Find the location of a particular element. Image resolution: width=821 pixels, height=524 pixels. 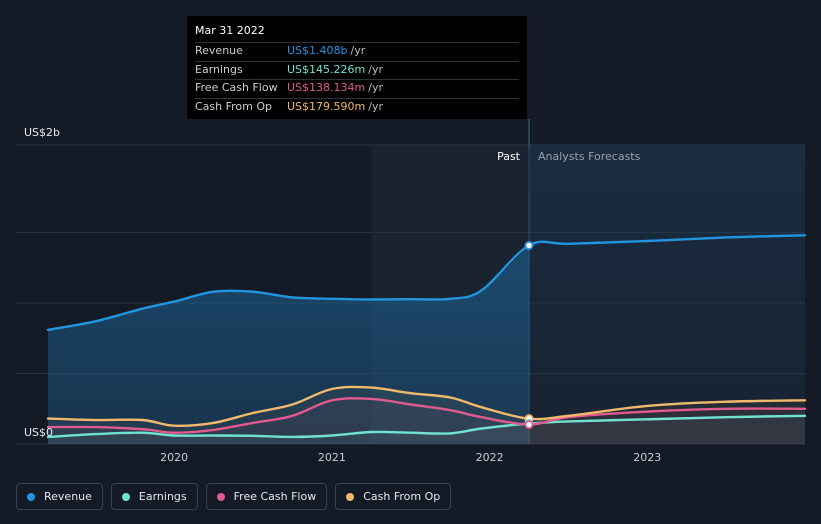

tooltip-row-cash-from-op: Cash From Op US$179.590m /yr is located at coordinates (357, 107).